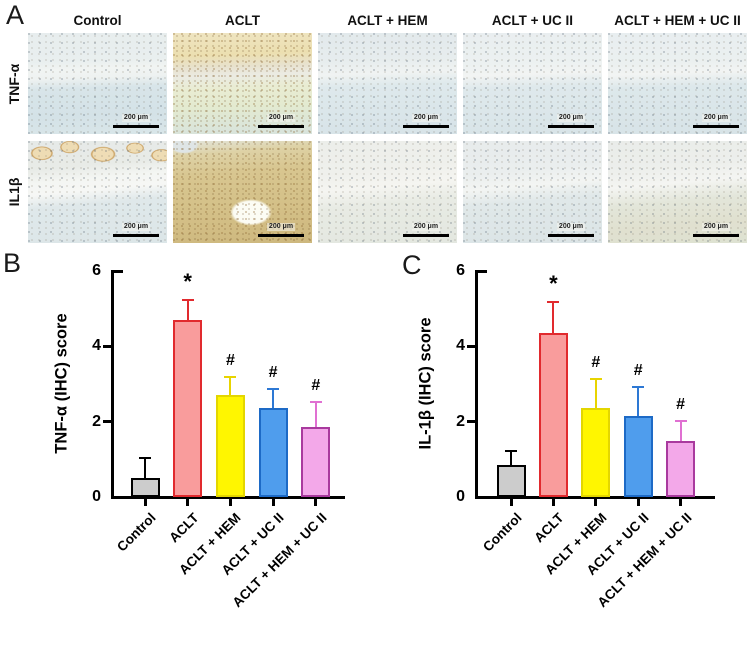  I want to click on column-header-aclt: ACLT, so click(242, 20).